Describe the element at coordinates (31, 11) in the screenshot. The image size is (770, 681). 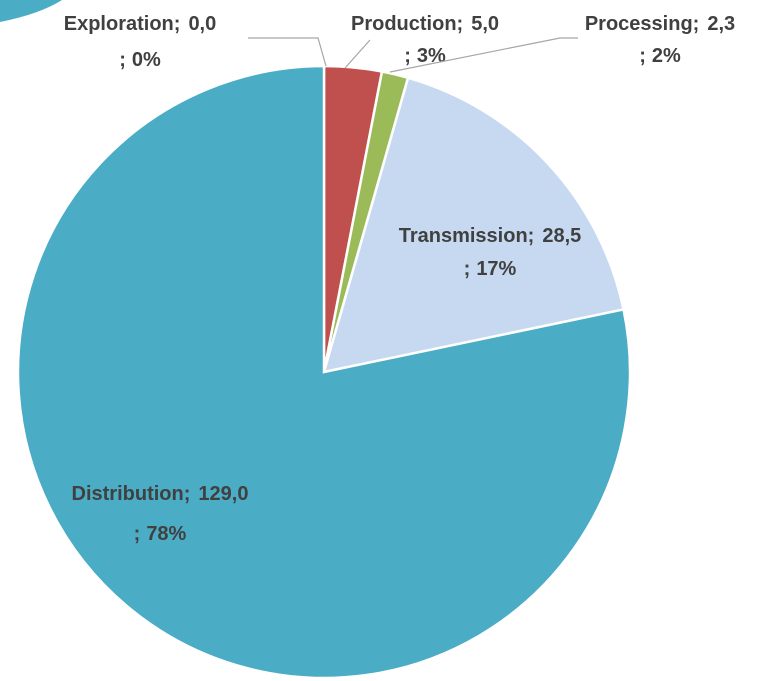
I see `corner-decoration` at that location.